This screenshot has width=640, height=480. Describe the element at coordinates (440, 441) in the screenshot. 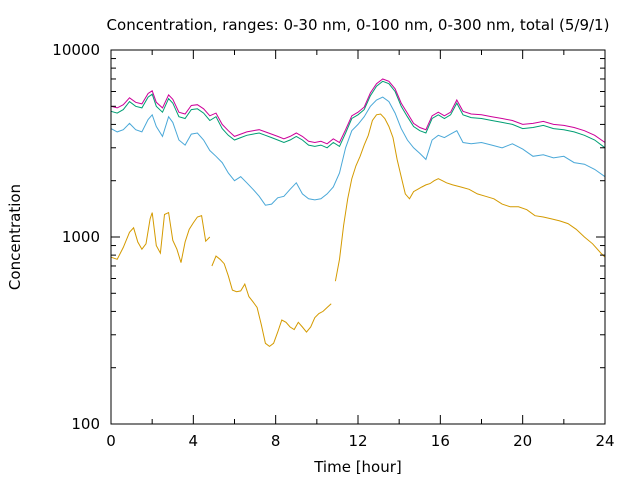

I see `x-tick-label: 16` at that location.